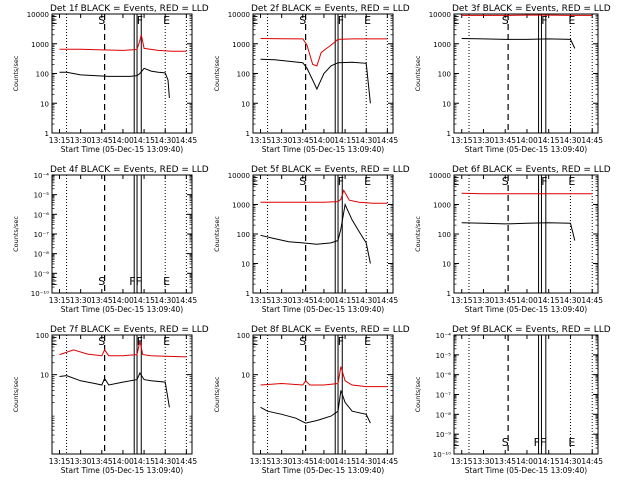  I want to click on panel-title: Det 8f BLACK = Events, RED = LLD, so click(330, 330).